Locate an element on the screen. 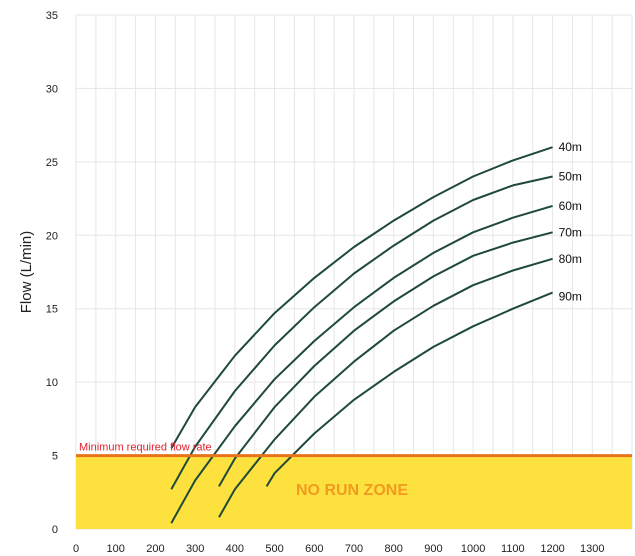 This screenshot has height=556, width=635. x-tick-label: 900 is located at coordinates (433, 549).